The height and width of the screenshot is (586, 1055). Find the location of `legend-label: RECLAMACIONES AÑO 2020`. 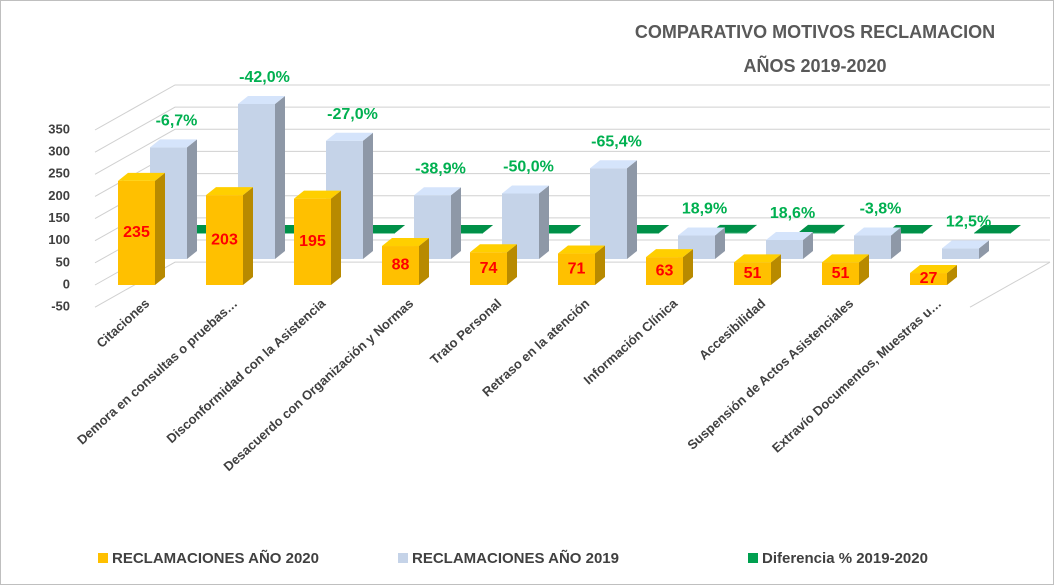

legend-label: RECLAMACIONES AÑO 2020 is located at coordinates (215, 558).